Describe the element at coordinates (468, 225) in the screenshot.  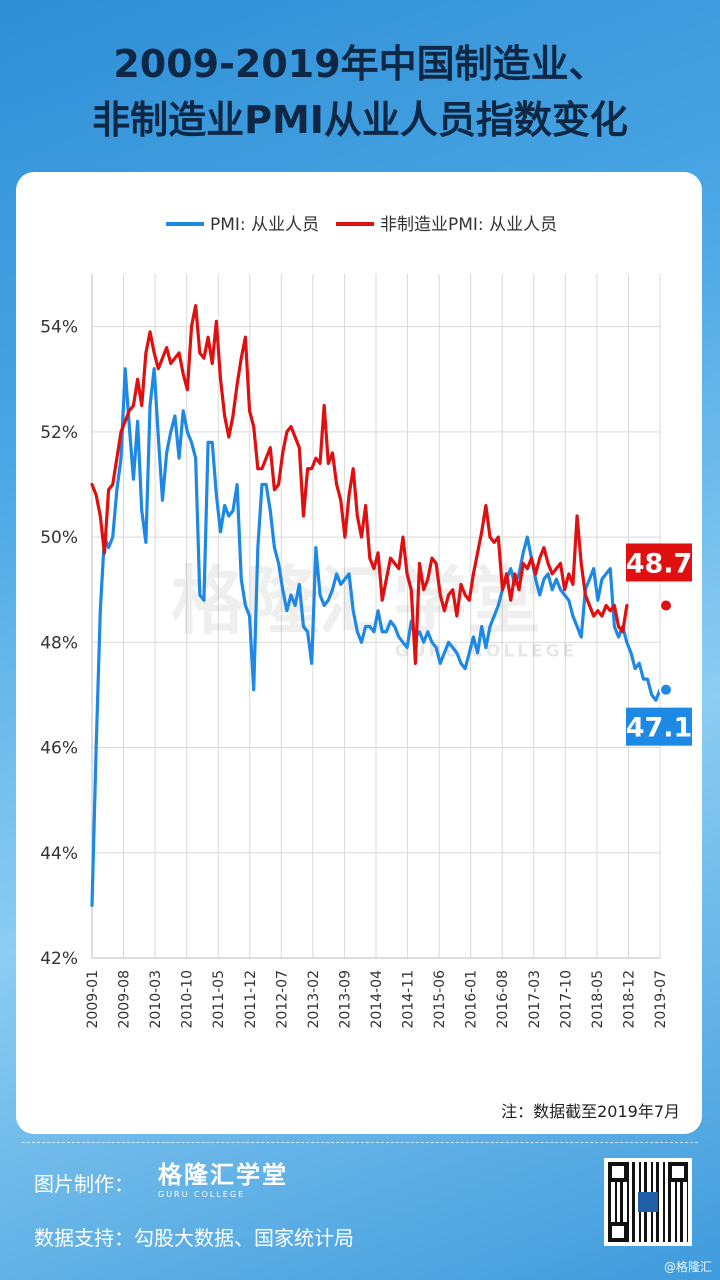
I see `legend-label-1: 非制造业PMI: 从业人员` at that location.